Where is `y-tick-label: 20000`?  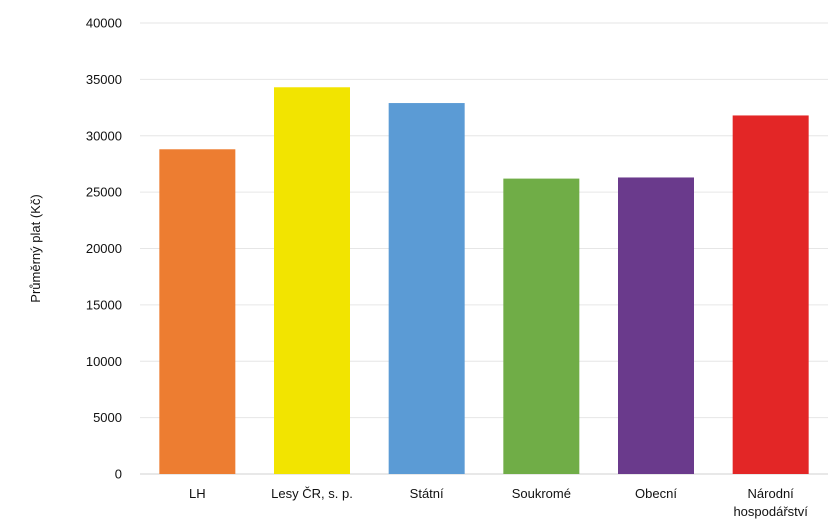 y-tick-label: 20000 is located at coordinates (104, 248).